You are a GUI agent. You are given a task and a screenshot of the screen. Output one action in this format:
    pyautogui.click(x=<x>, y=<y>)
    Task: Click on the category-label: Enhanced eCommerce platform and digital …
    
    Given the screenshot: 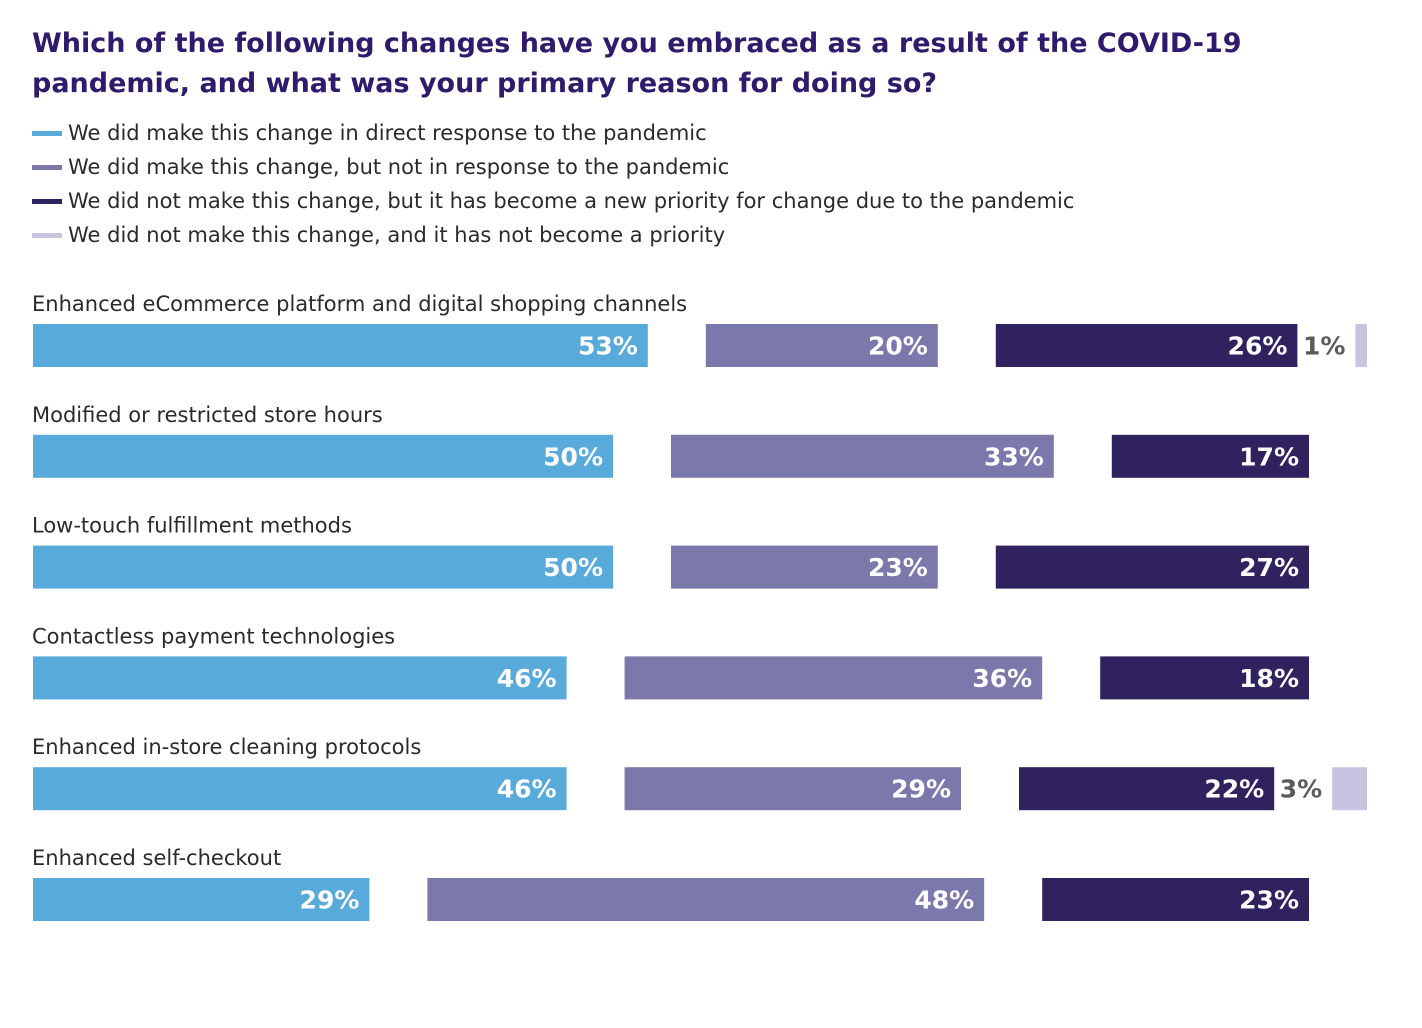 What is the action you would take?
    pyautogui.click(x=359, y=304)
    